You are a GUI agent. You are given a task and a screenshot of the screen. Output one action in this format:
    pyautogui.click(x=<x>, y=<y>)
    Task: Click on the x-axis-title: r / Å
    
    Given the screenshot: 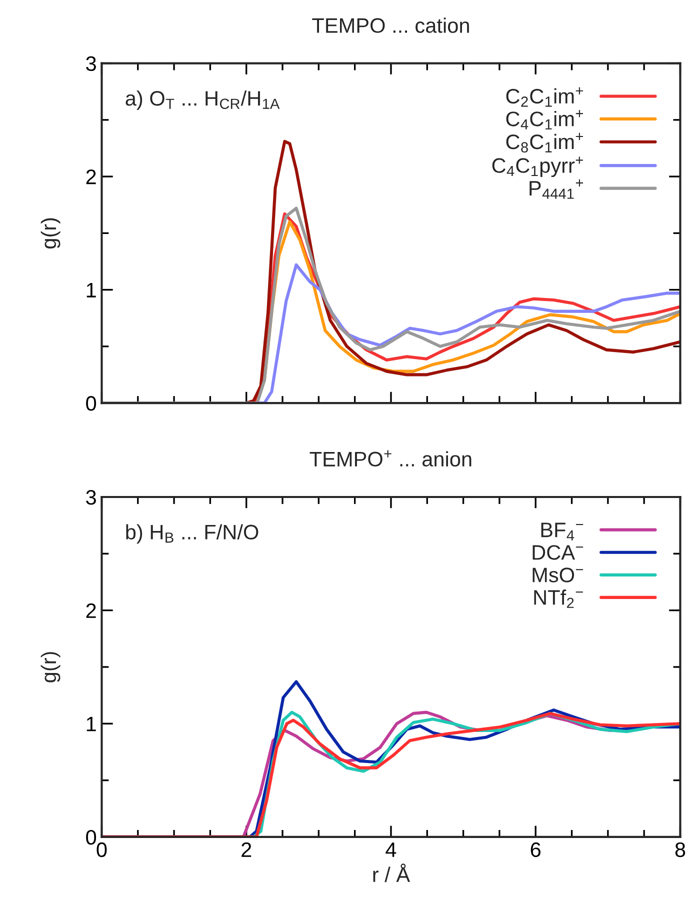 What is the action you would take?
    pyautogui.click(x=391, y=873)
    